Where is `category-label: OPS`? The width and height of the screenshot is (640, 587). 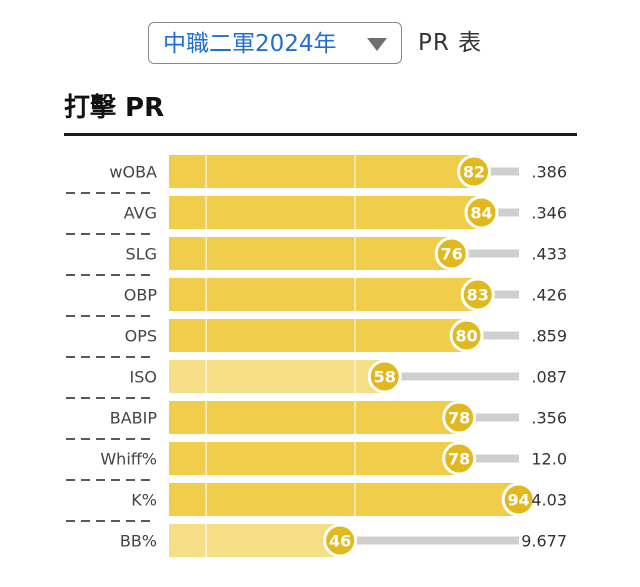 category-label: OPS is located at coordinates (141, 336).